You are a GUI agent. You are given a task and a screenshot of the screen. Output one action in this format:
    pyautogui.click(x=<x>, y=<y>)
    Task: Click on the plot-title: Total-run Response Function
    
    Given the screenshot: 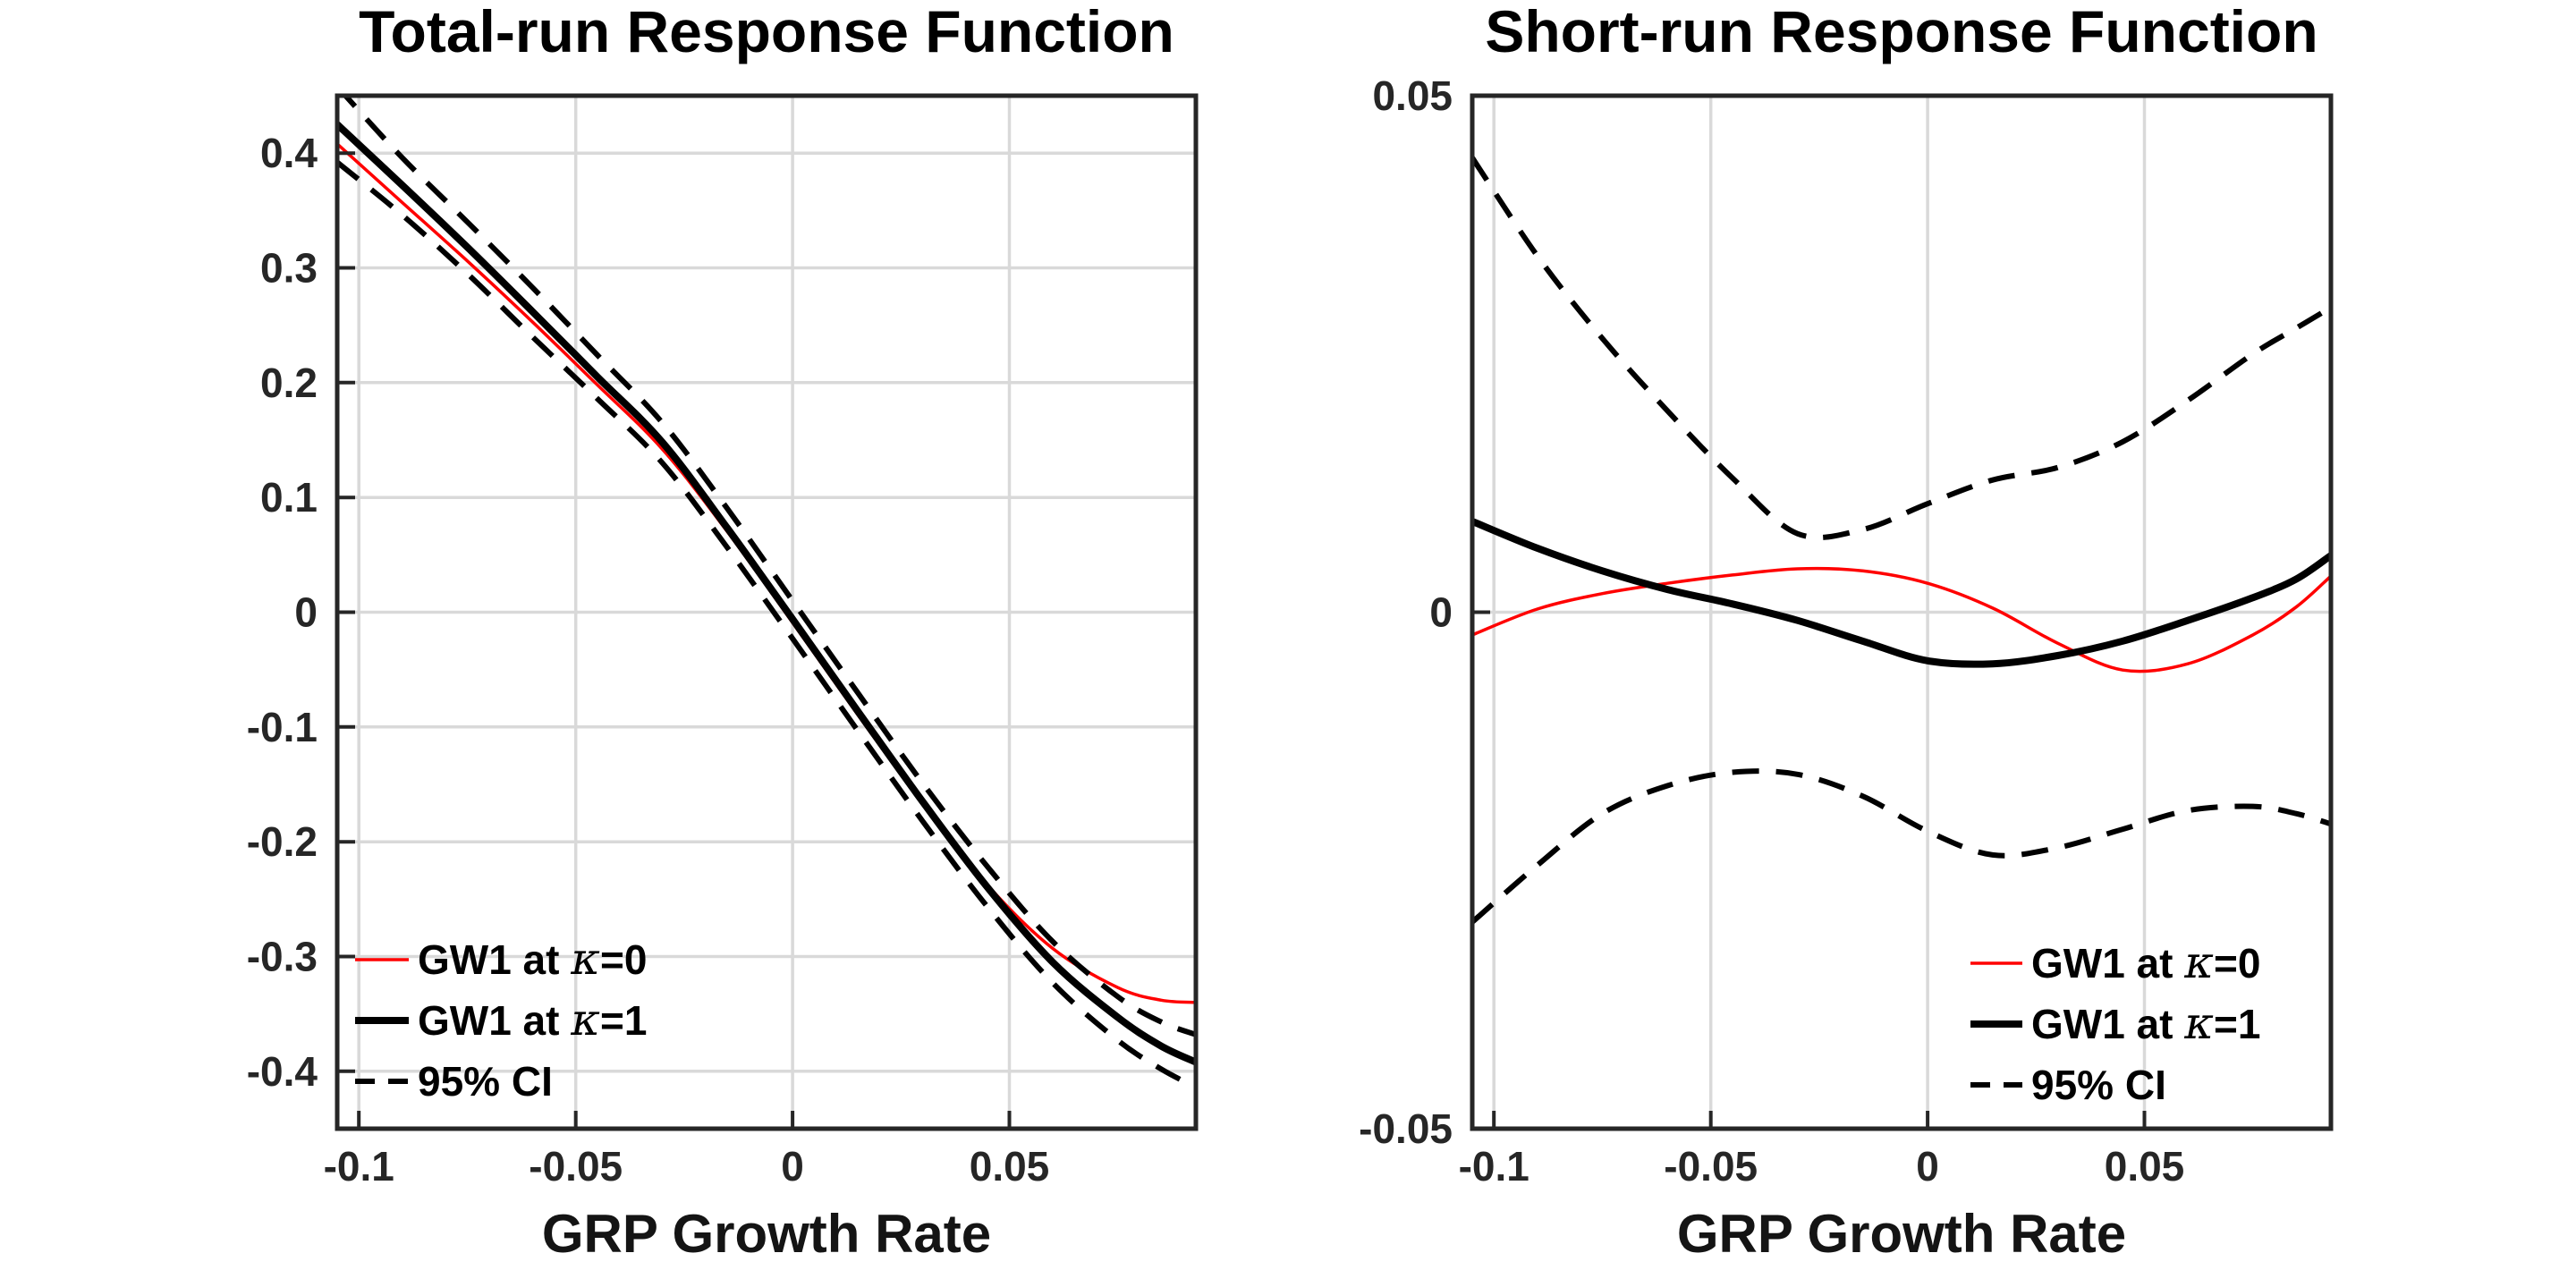 What is the action you would take?
    pyautogui.click(x=766, y=32)
    